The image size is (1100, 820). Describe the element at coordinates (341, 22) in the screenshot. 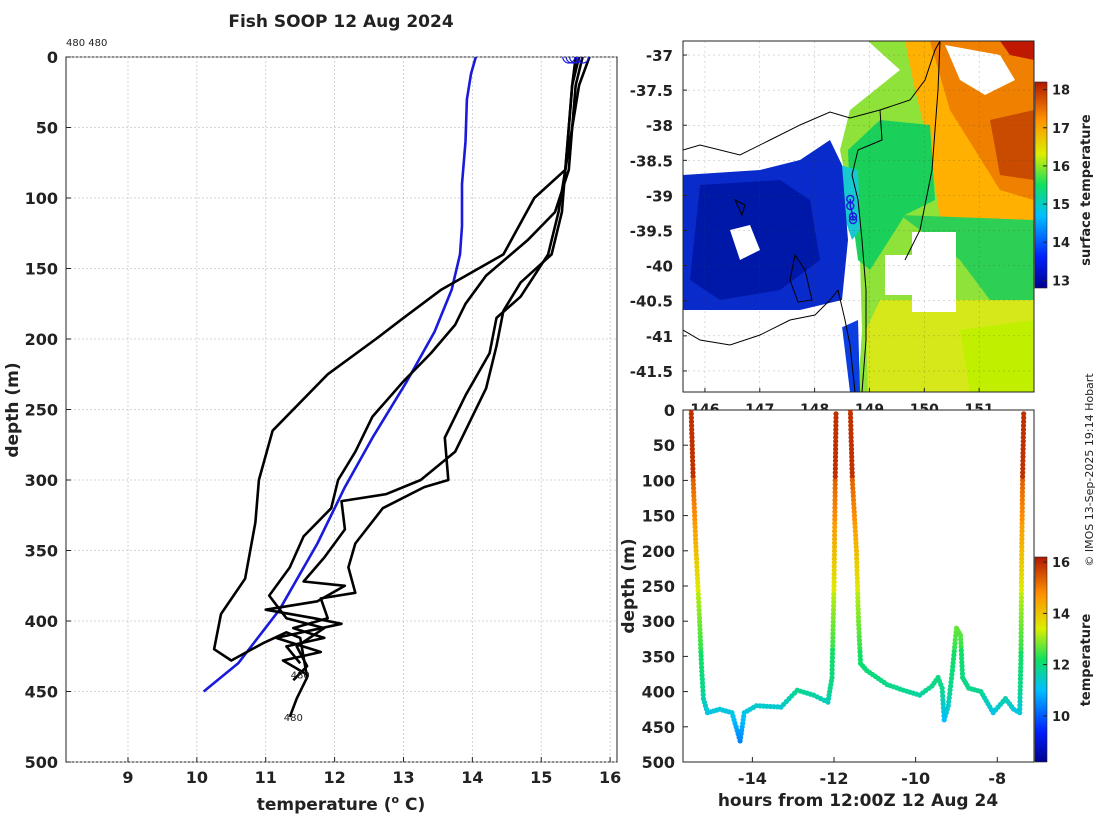

I see `chart-title: Fish SOOP 12 Aug 2024` at that location.